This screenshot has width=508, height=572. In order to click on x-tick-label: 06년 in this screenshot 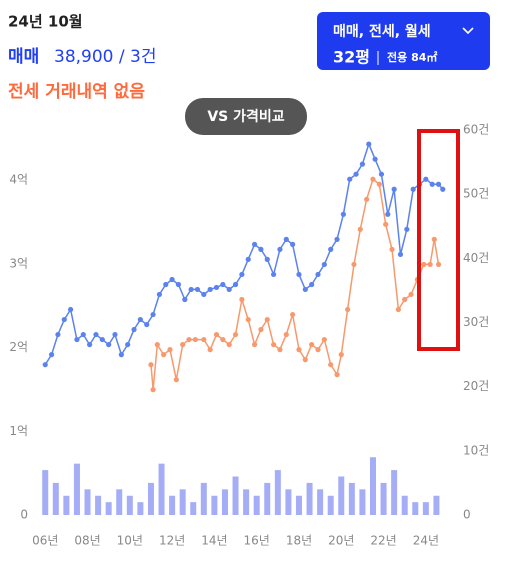, I will do `click(45, 541)`.